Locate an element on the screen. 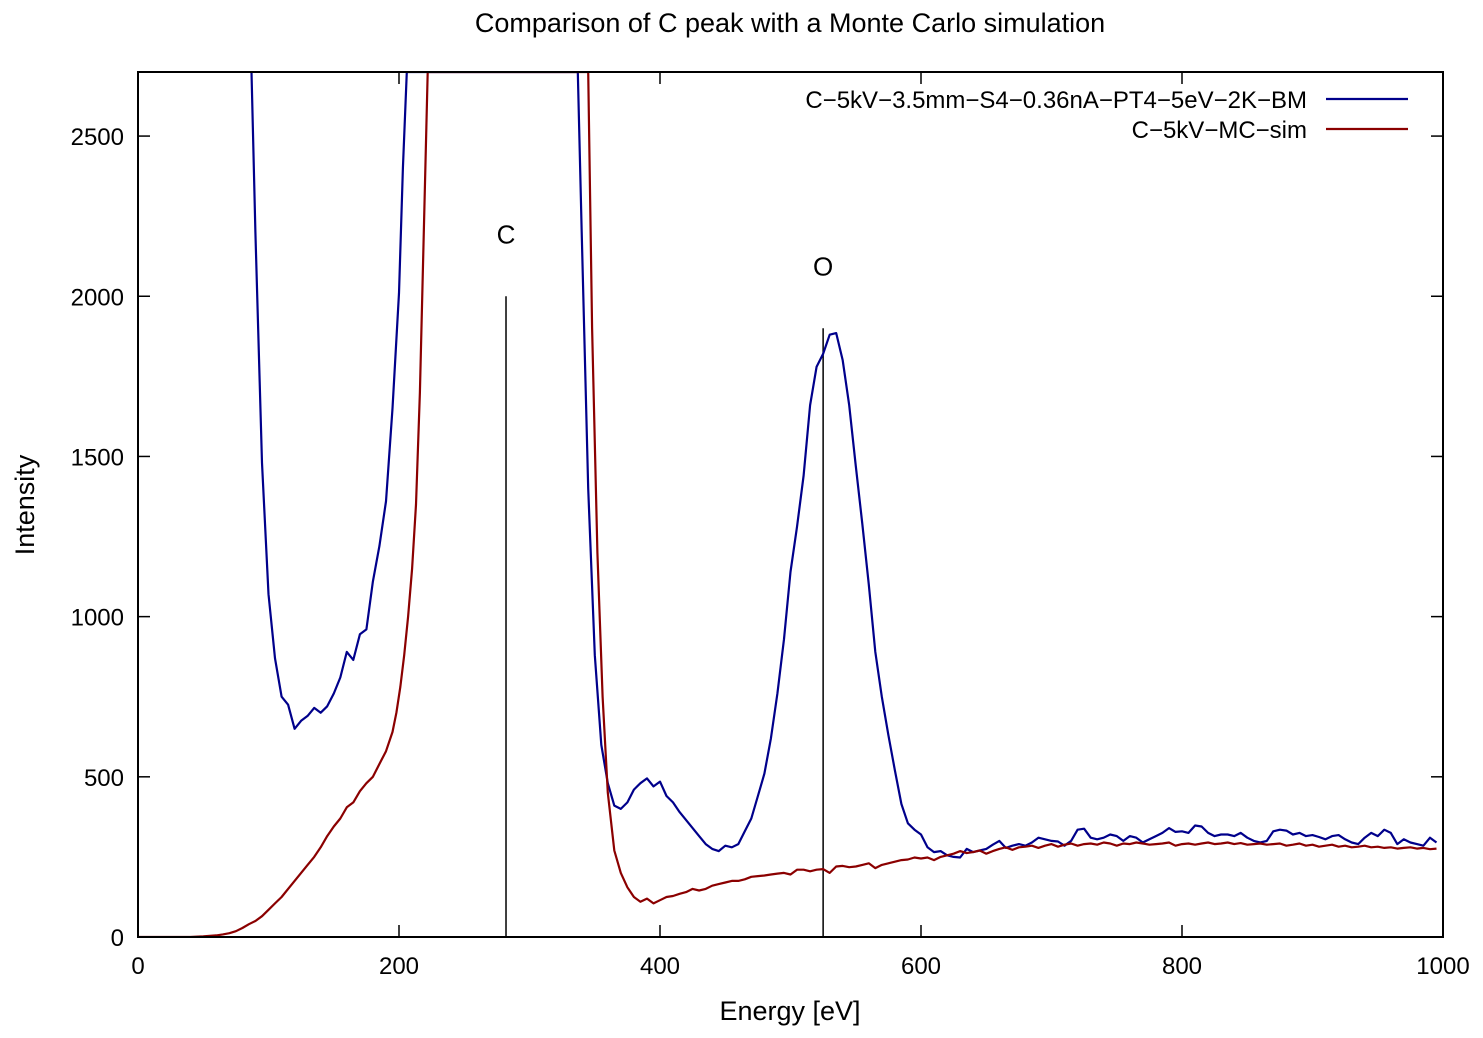 The height and width of the screenshot is (1038, 1483). x-tick-label-1: 200 is located at coordinates (399, 966).